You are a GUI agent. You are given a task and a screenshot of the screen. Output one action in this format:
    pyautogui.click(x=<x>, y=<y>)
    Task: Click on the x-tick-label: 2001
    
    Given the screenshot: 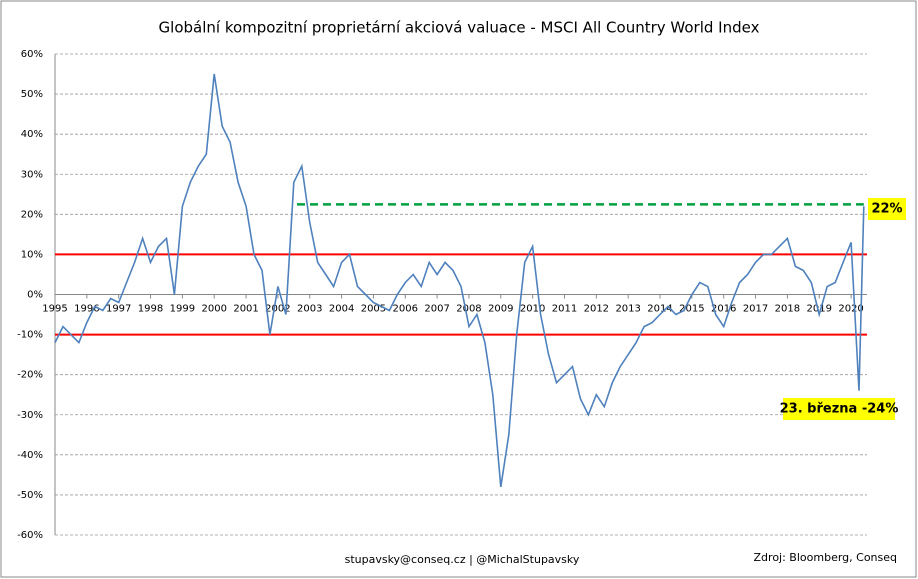 What is the action you would take?
    pyautogui.click(x=245, y=309)
    